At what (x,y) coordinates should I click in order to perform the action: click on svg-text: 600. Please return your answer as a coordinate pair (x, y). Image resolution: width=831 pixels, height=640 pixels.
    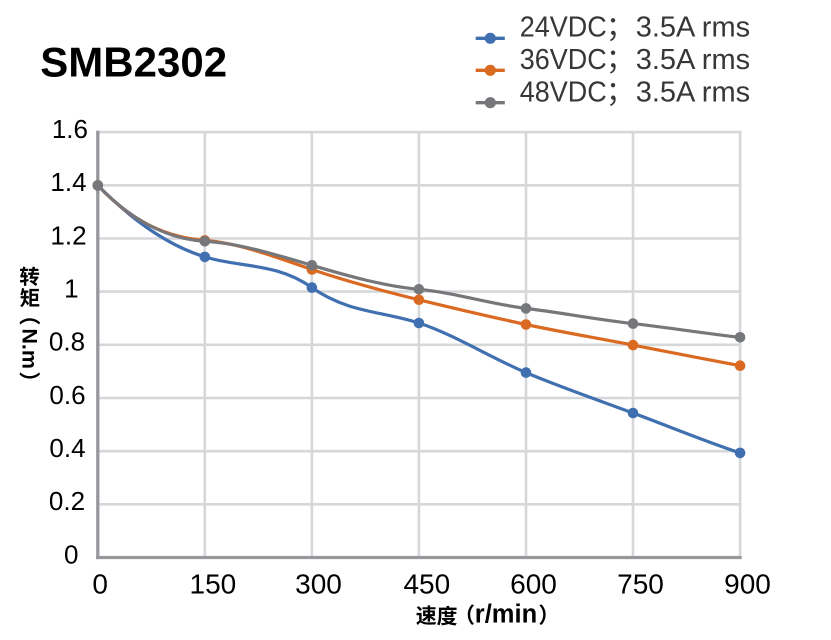
    Looking at the image, I should click on (533, 584).